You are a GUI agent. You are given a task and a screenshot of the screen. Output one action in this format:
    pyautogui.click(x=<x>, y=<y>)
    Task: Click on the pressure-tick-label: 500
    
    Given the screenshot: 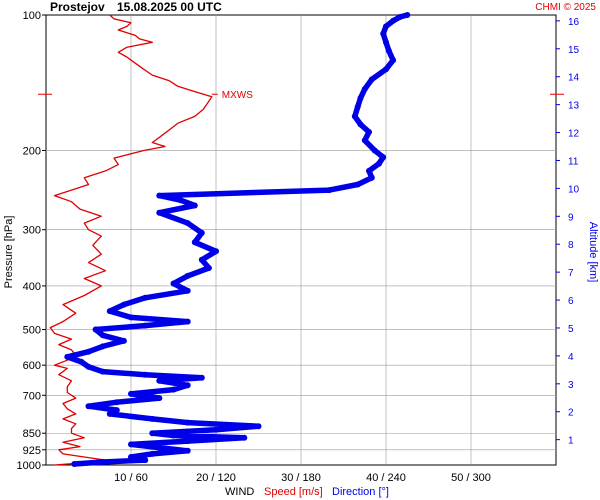 What is the action you would take?
    pyautogui.click(x=32, y=331)
    